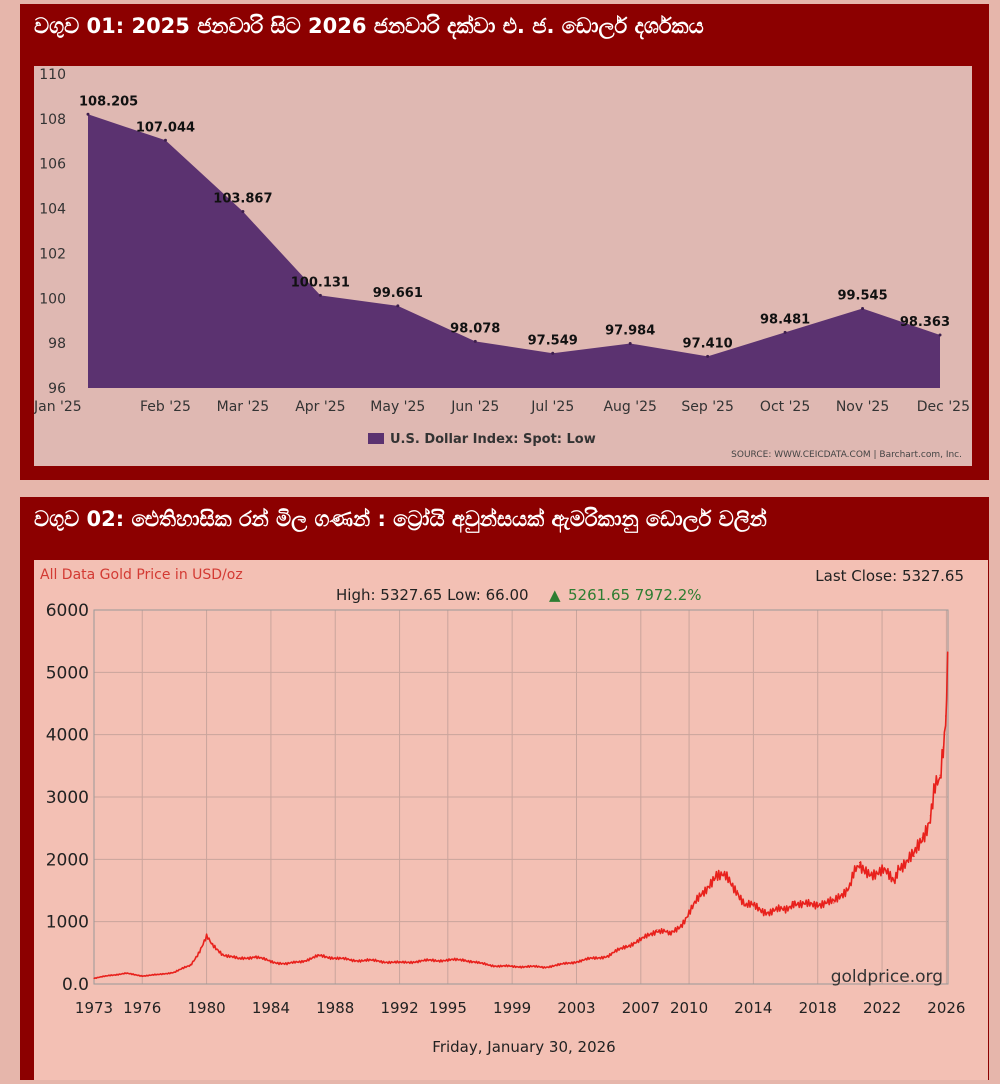 The width and height of the screenshot is (1000, 1084). What do you see at coordinates (141, 575) in the screenshot?
I see `gold-chart-header-title: All Data Gold Price in USD/oz` at bounding box center [141, 575].